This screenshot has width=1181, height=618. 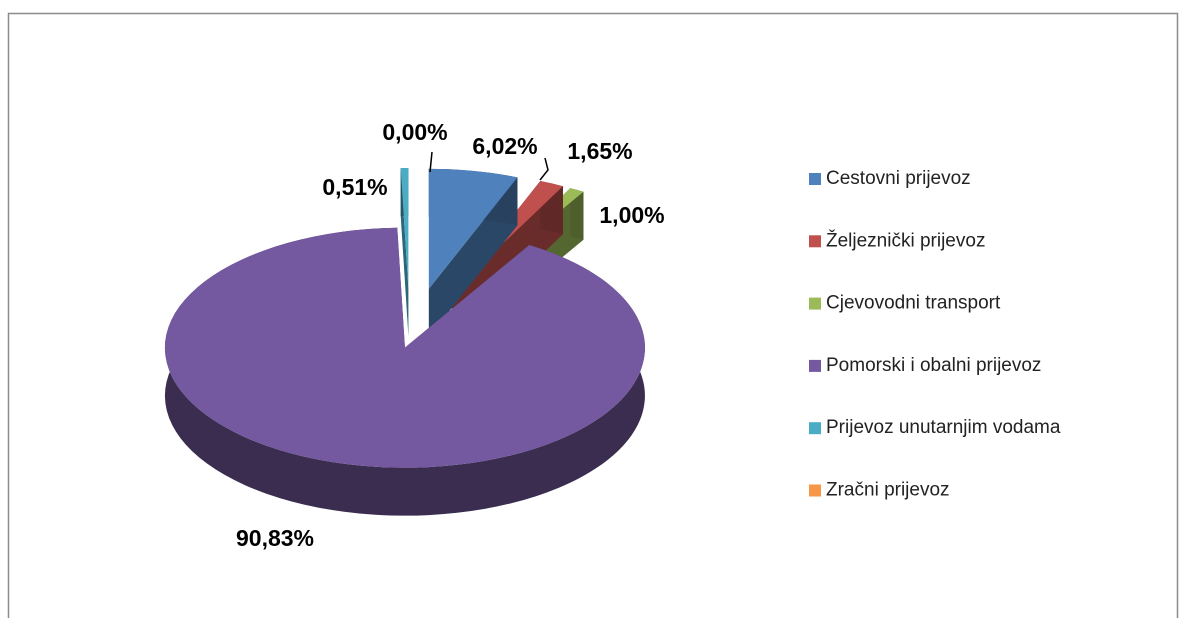 I want to click on data-label: 6,02%, so click(x=504, y=146).